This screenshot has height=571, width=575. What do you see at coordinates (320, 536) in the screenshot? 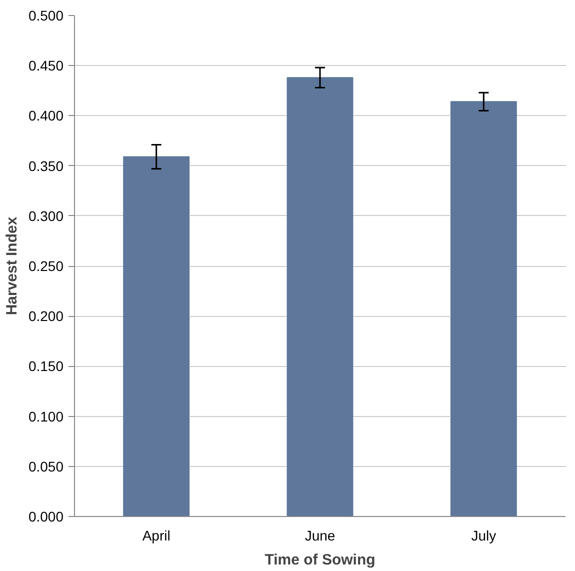
I see `x-tick-label: June` at bounding box center [320, 536].